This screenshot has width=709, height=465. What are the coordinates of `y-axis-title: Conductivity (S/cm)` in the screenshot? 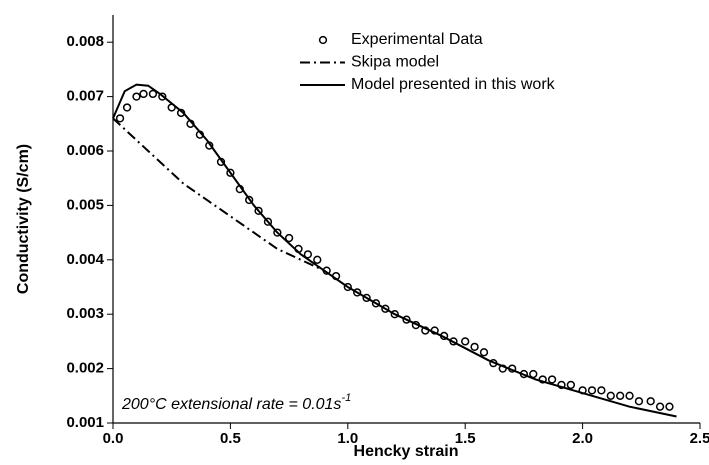 It's located at (23, 219).